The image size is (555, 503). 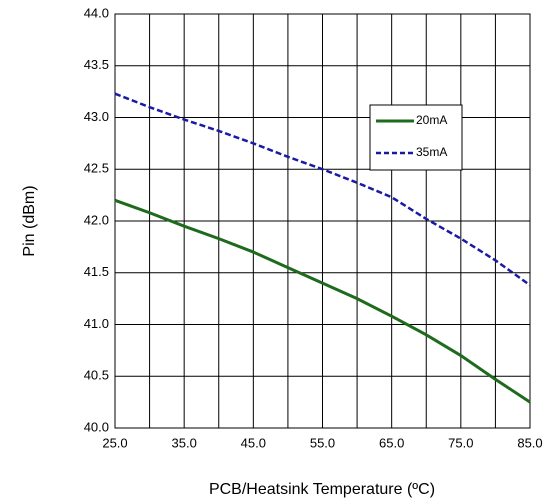 I want to click on y-tick-label: 43.0, so click(x=96, y=116).